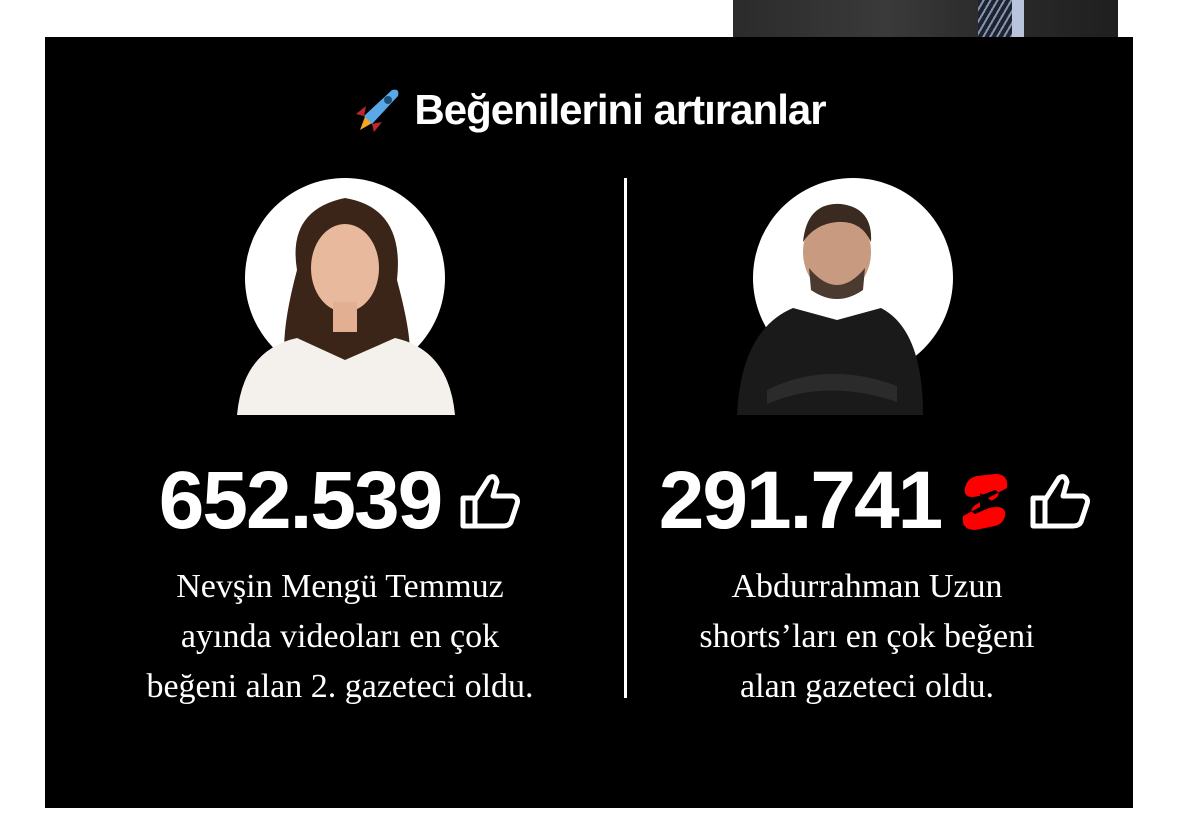 Image resolution: width=1179 pixels, height=821 pixels. I want to click on title: Beğenilerini artıranlar, so click(589, 112).